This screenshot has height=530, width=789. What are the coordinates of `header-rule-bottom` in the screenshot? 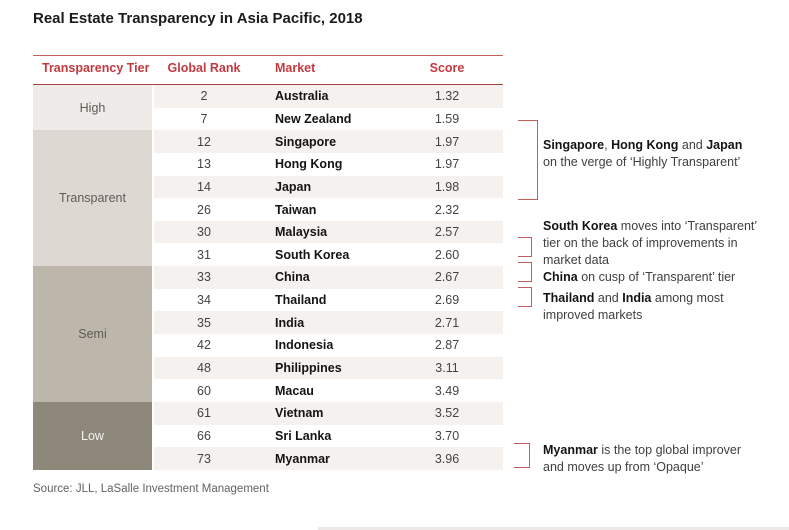 It's located at (268, 84).